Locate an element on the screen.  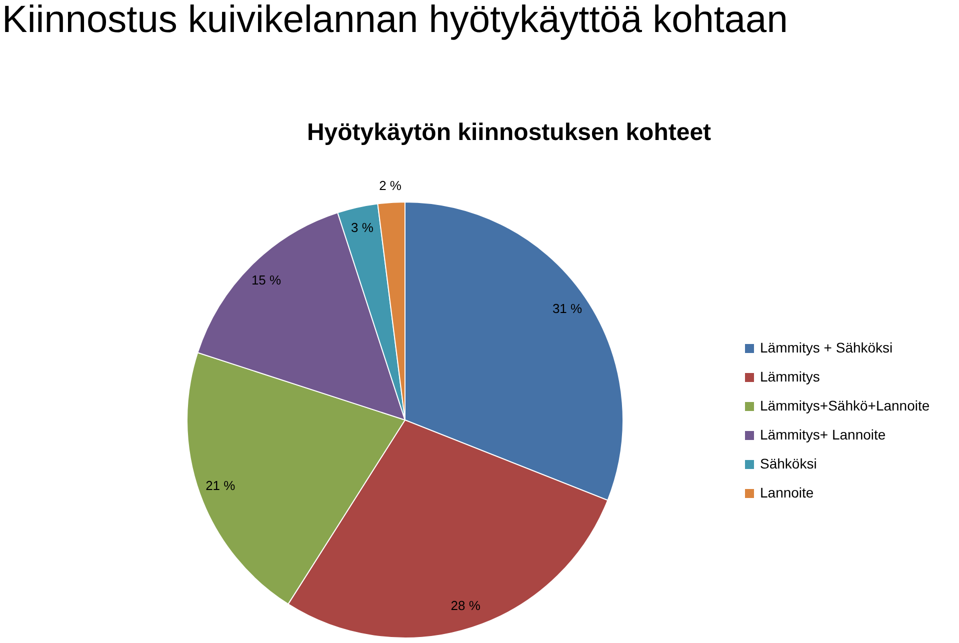
data-label: 2 % is located at coordinates (390, 185).